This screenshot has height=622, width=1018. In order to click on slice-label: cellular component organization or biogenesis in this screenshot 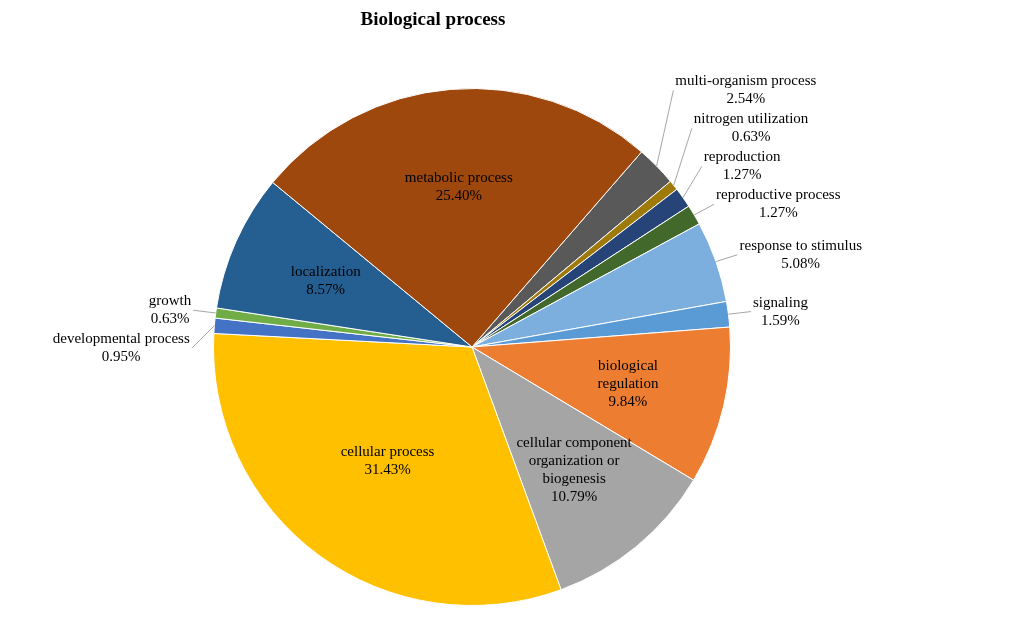, I will do `click(574, 460)`.